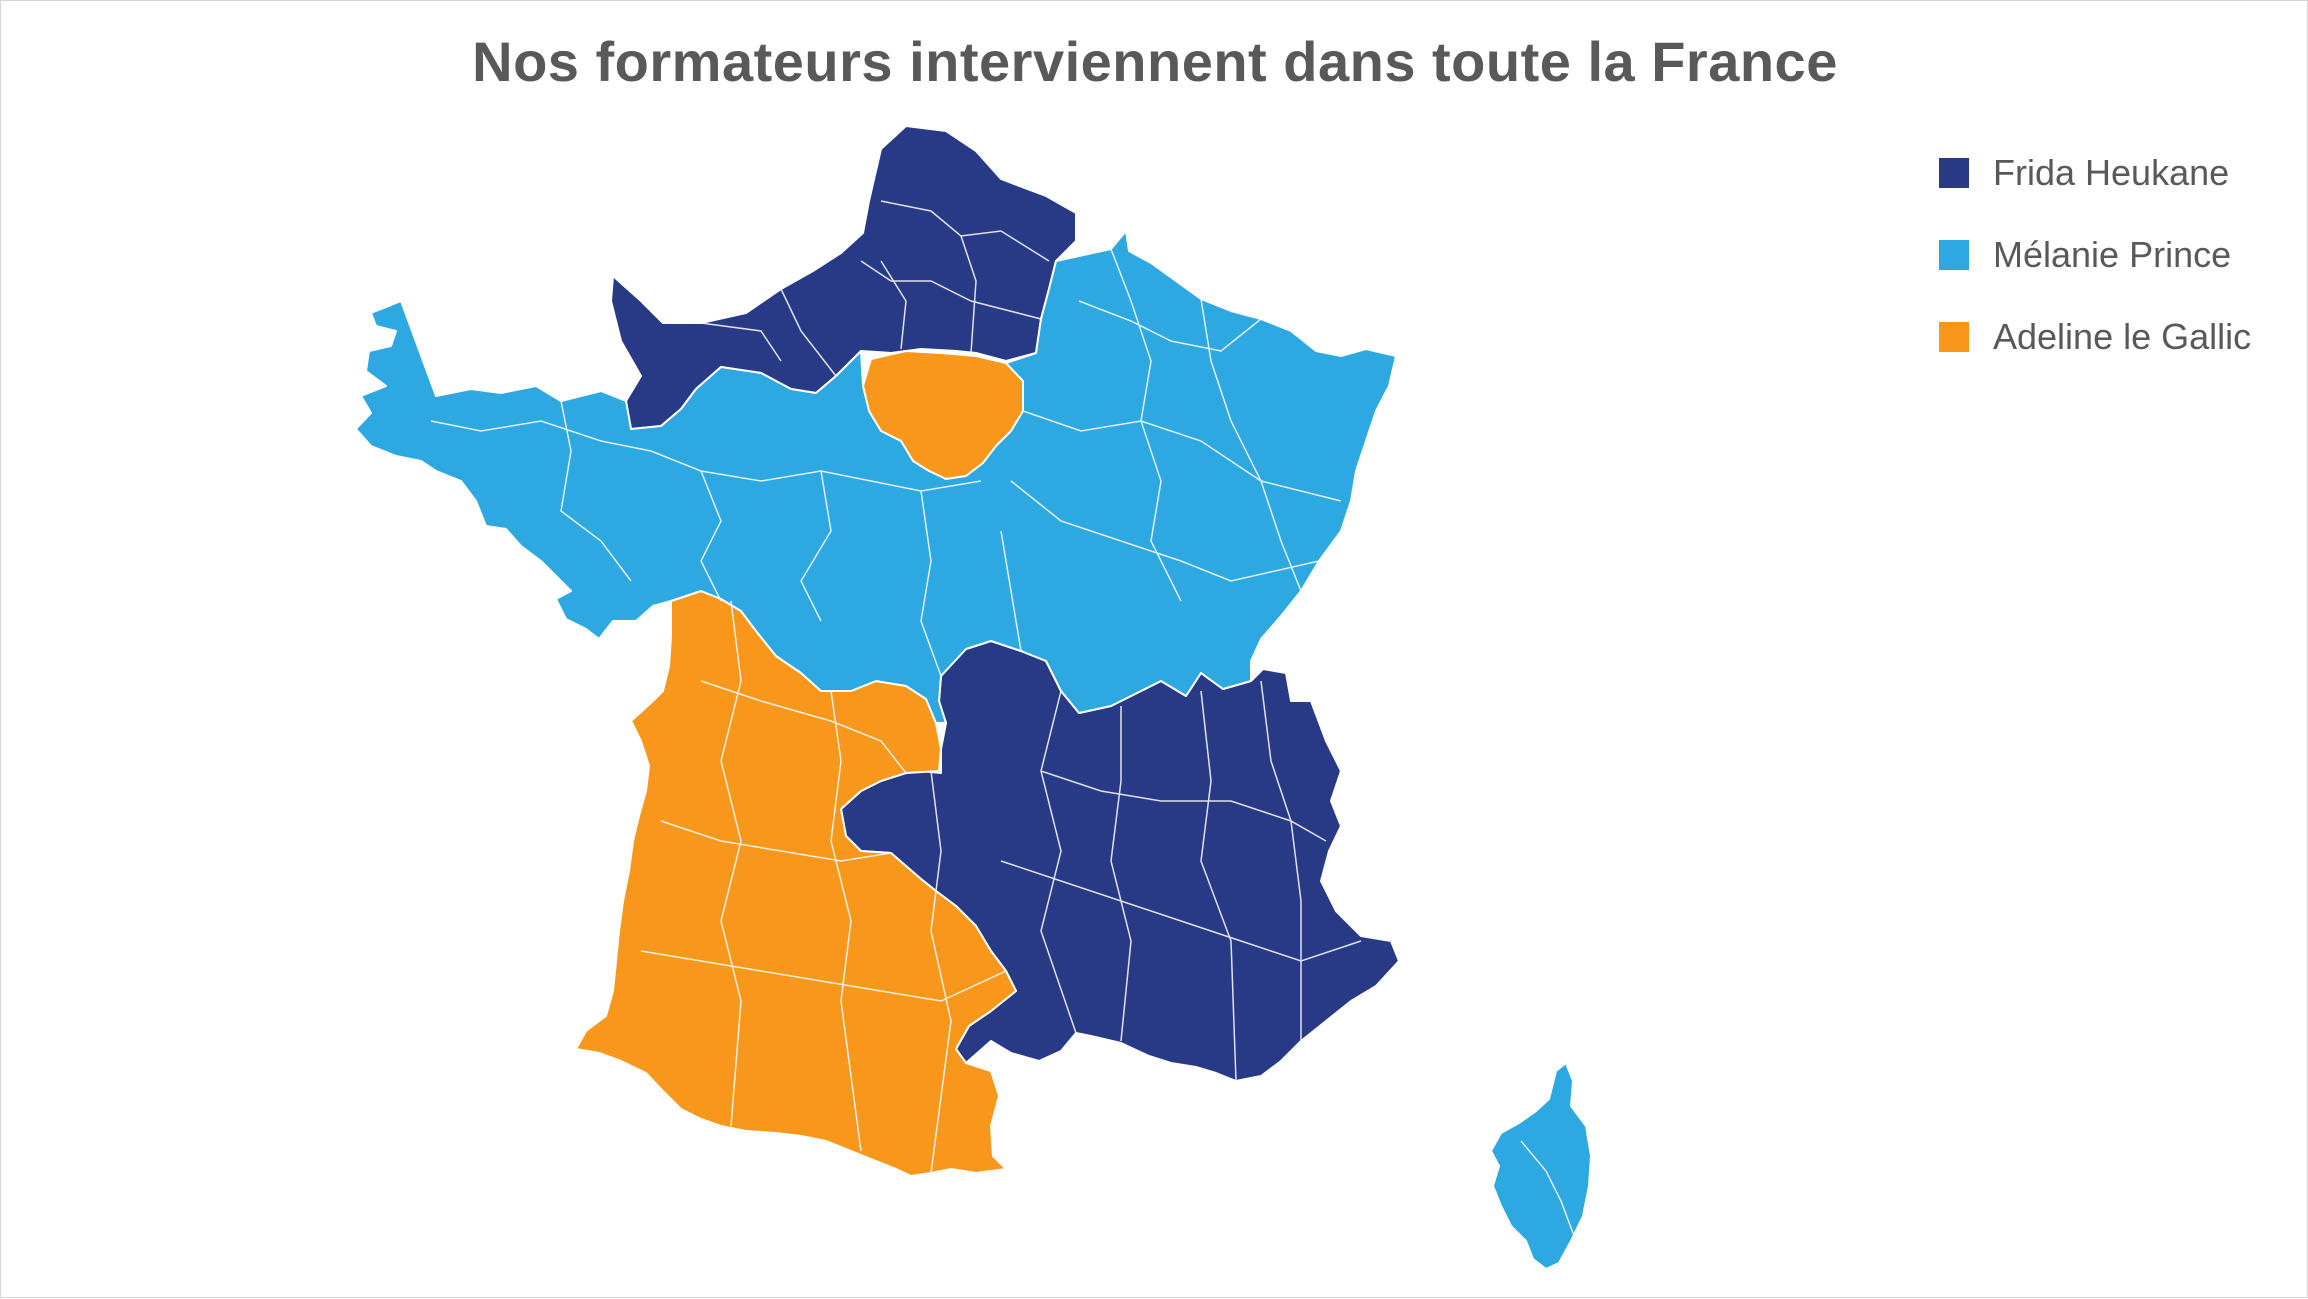 The width and height of the screenshot is (2308, 1299). I want to click on legend-item-adeline: Adeline le Gallic, so click(2109, 336).